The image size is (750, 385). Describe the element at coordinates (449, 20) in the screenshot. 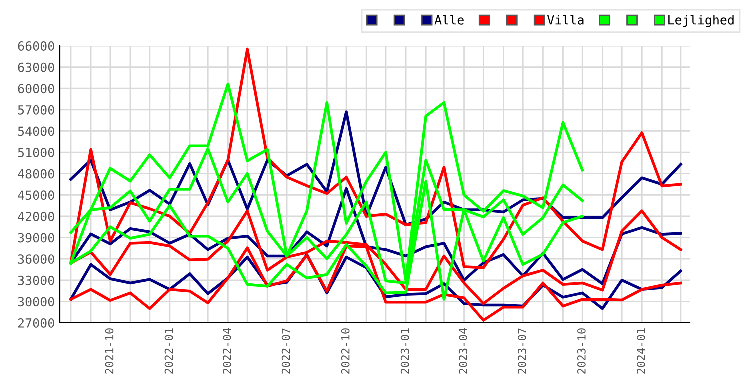

I see `legend-label: Alle` at that location.